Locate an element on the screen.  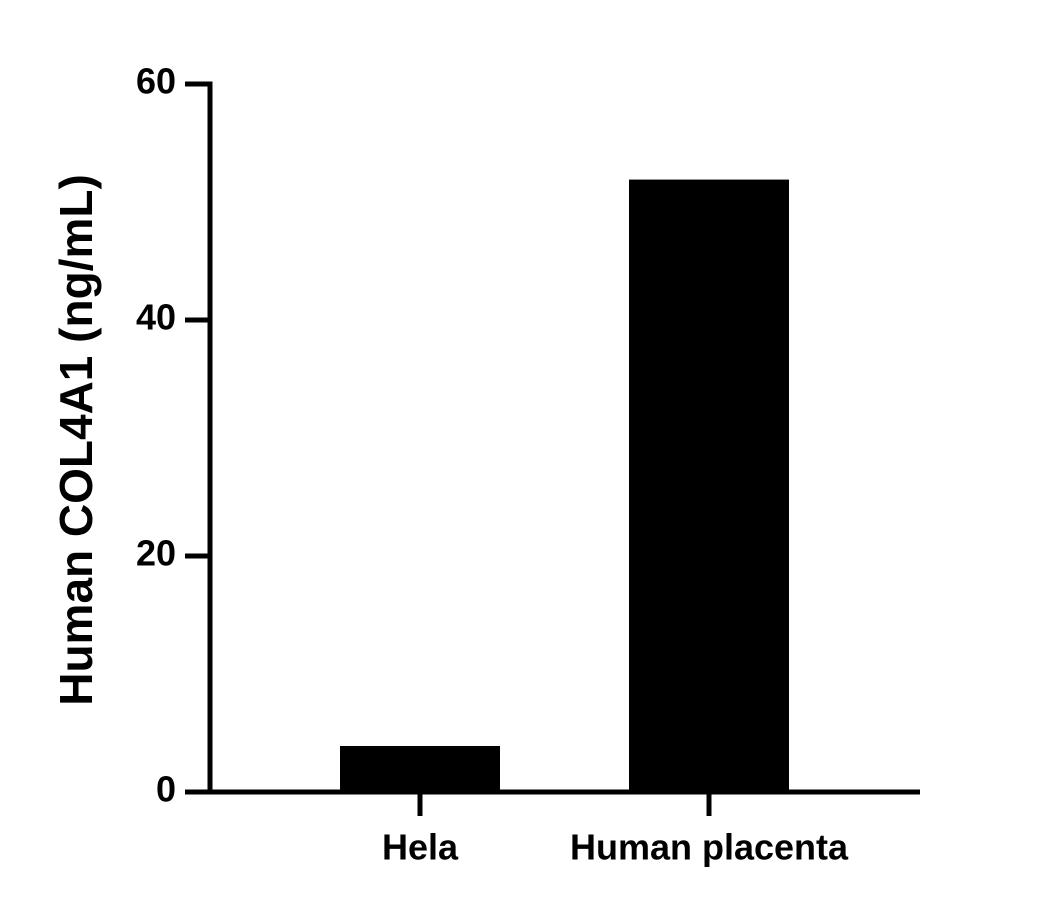
x-tick-label: Human placenta is located at coordinates (709, 847).